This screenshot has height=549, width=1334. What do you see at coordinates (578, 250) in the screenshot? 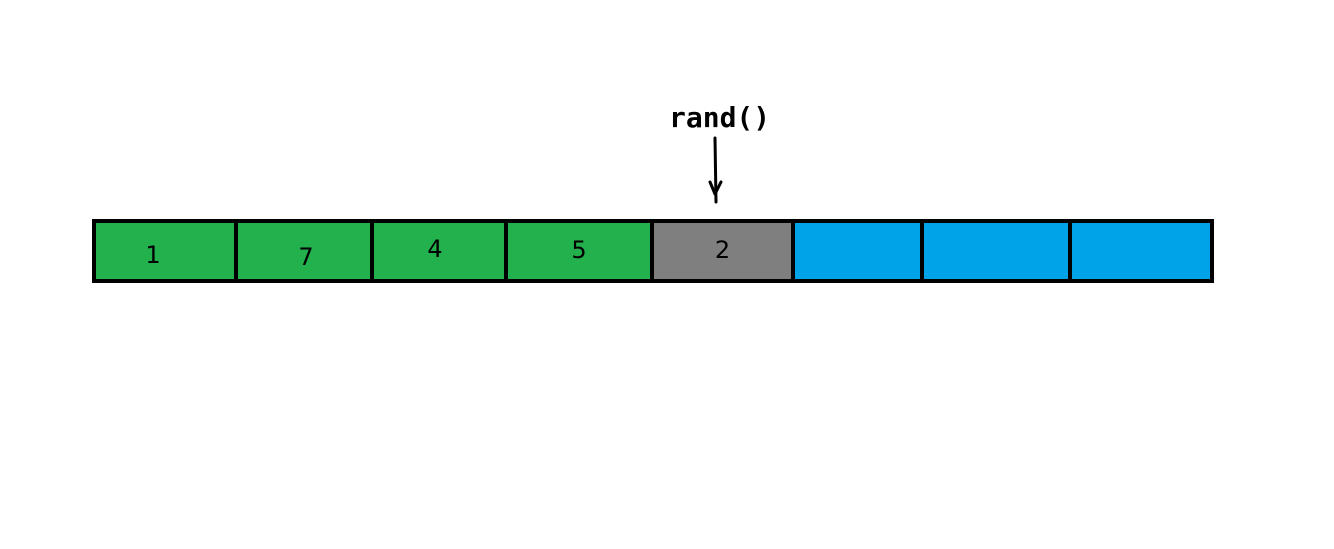
I see `cell-value: 5` at bounding box center [578, 250].